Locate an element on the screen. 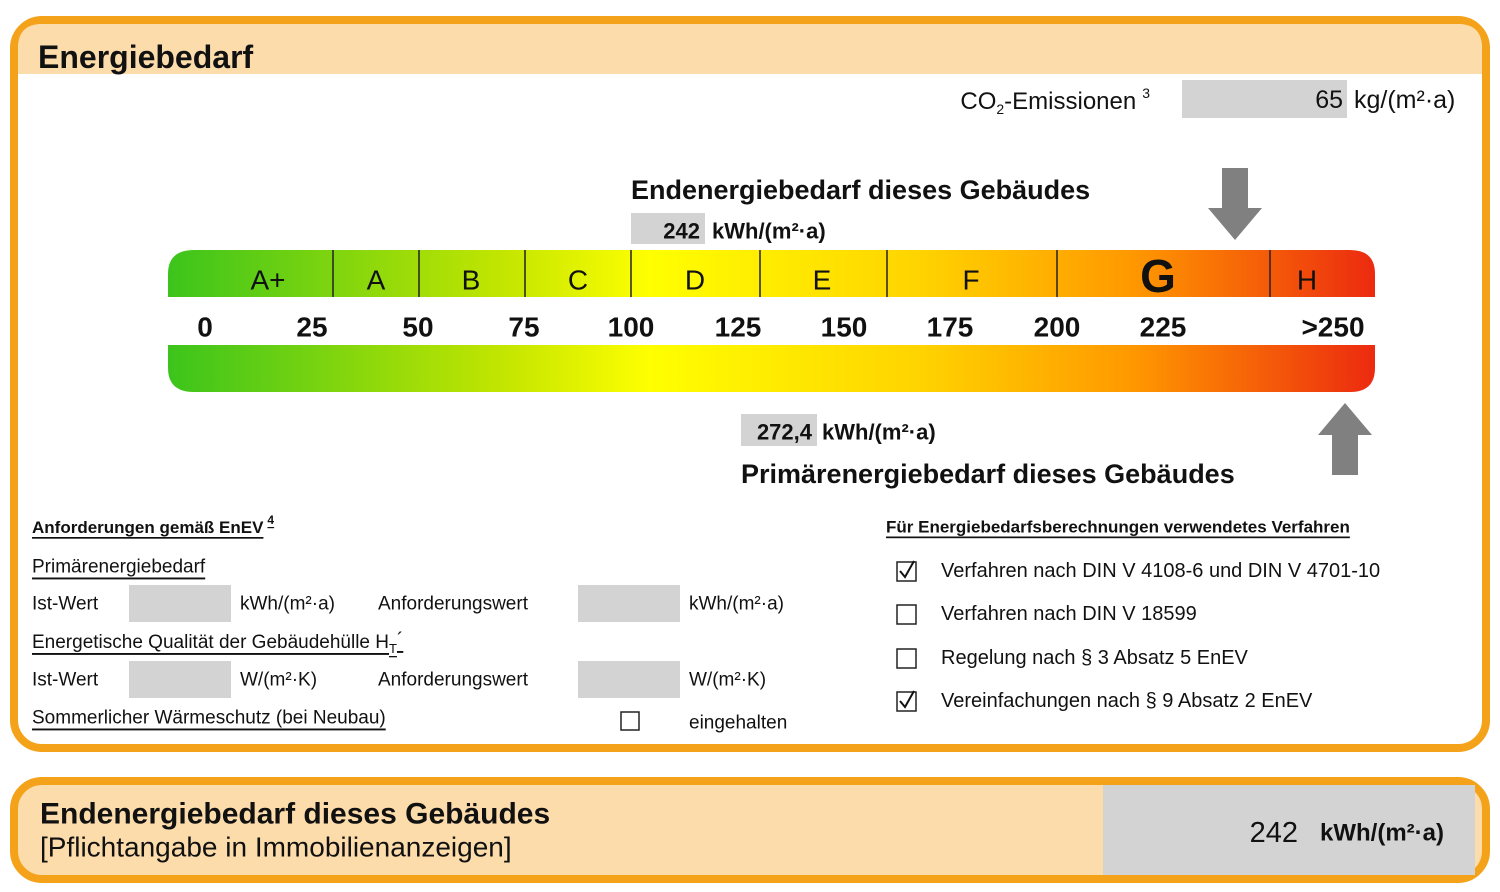 The height and width of the screenshot is (892, 1500). scale-tick: 100 is located at coordinates (631, 327).